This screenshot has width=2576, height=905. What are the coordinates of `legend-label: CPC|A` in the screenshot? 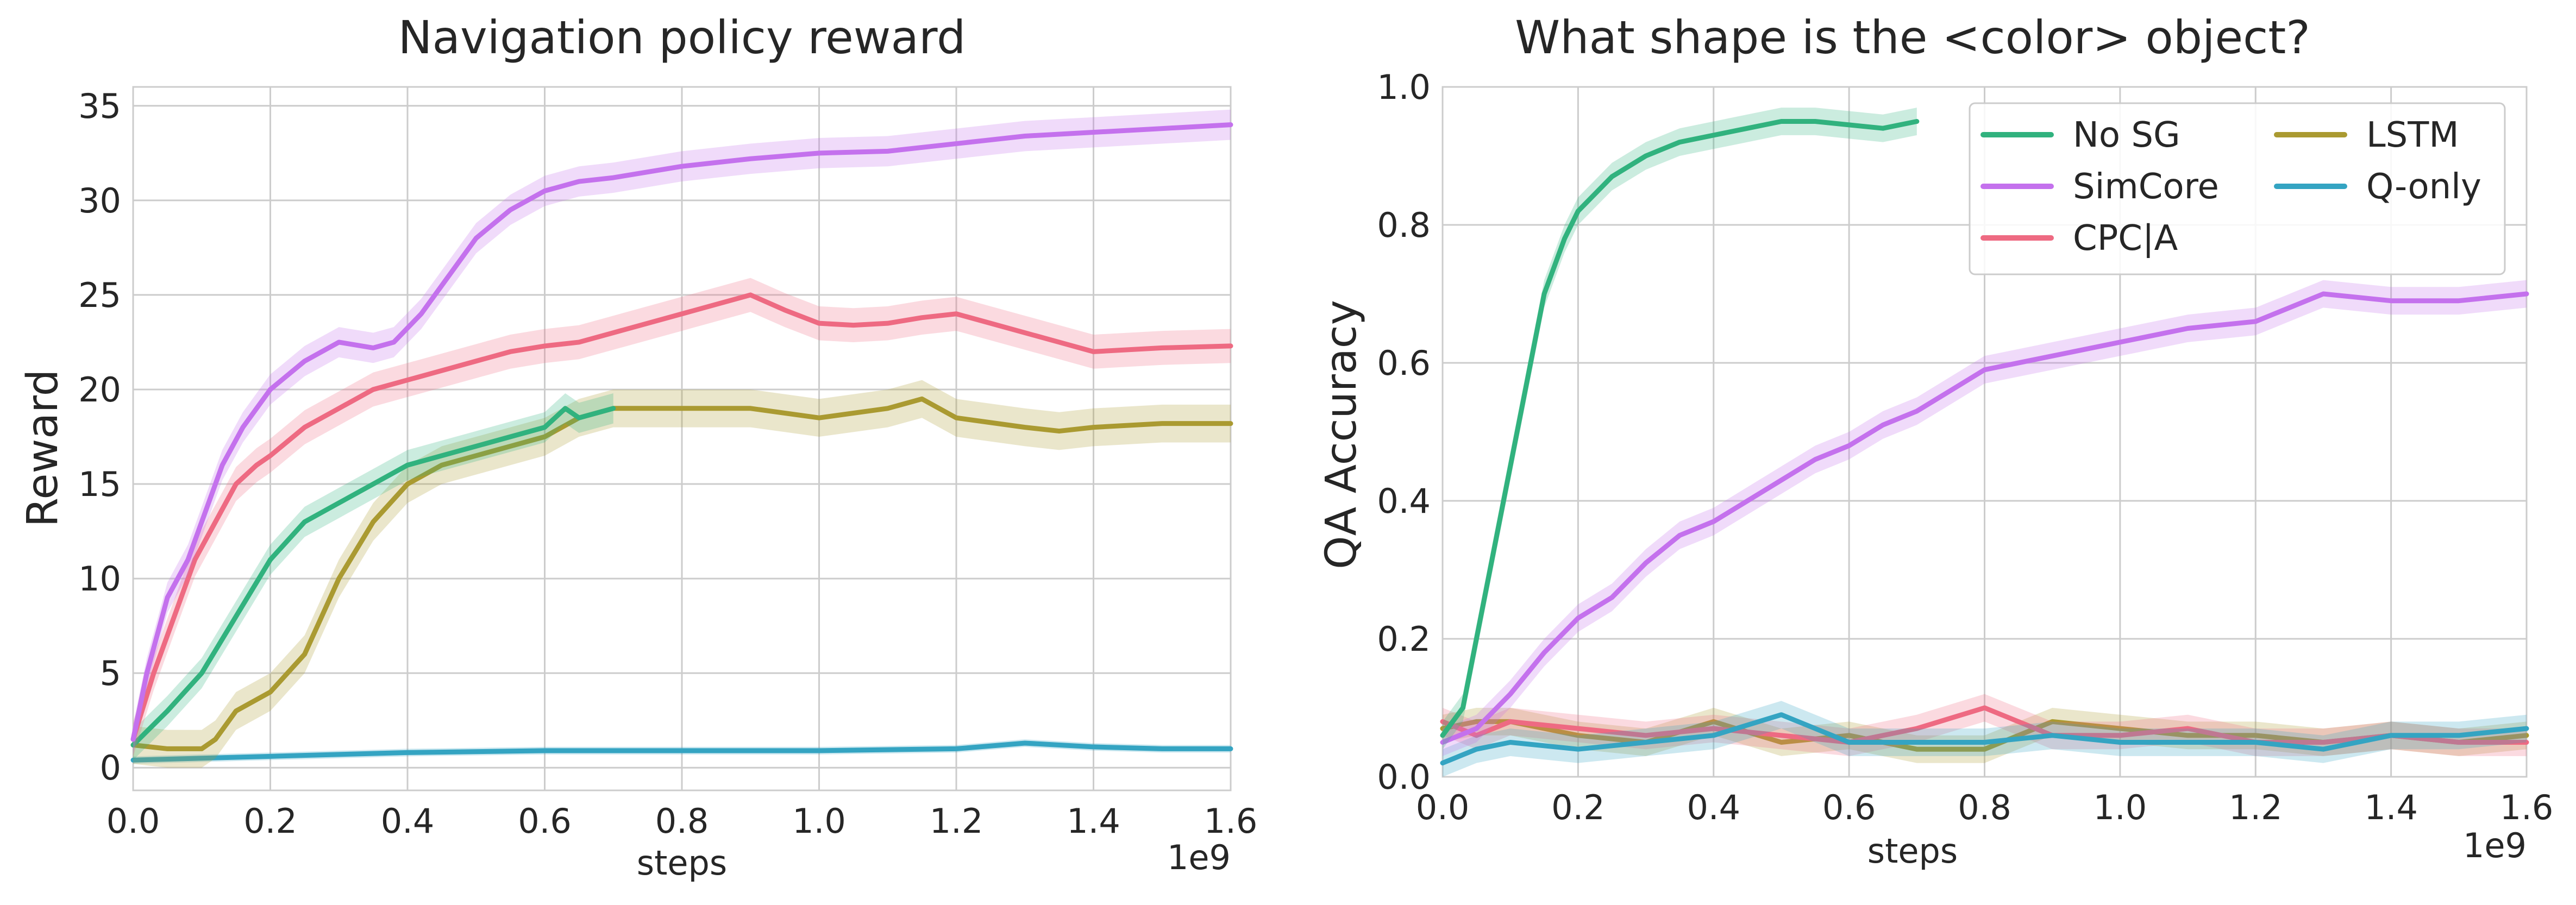 It's located at (2125, 239).